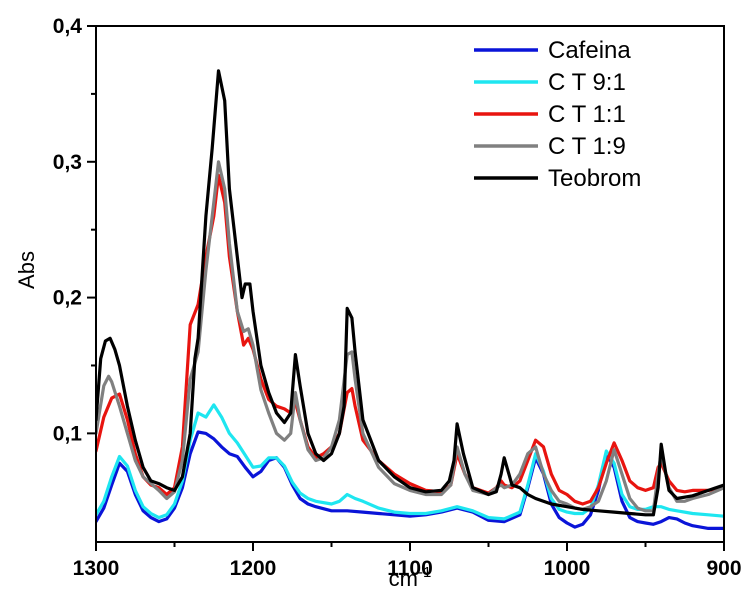 This screenshot has width=748, height=596. What do you see at coordinates (67, 298) in the screenshot?
I see `y-tick-label: 0,2` at bounding box center [67, 298].